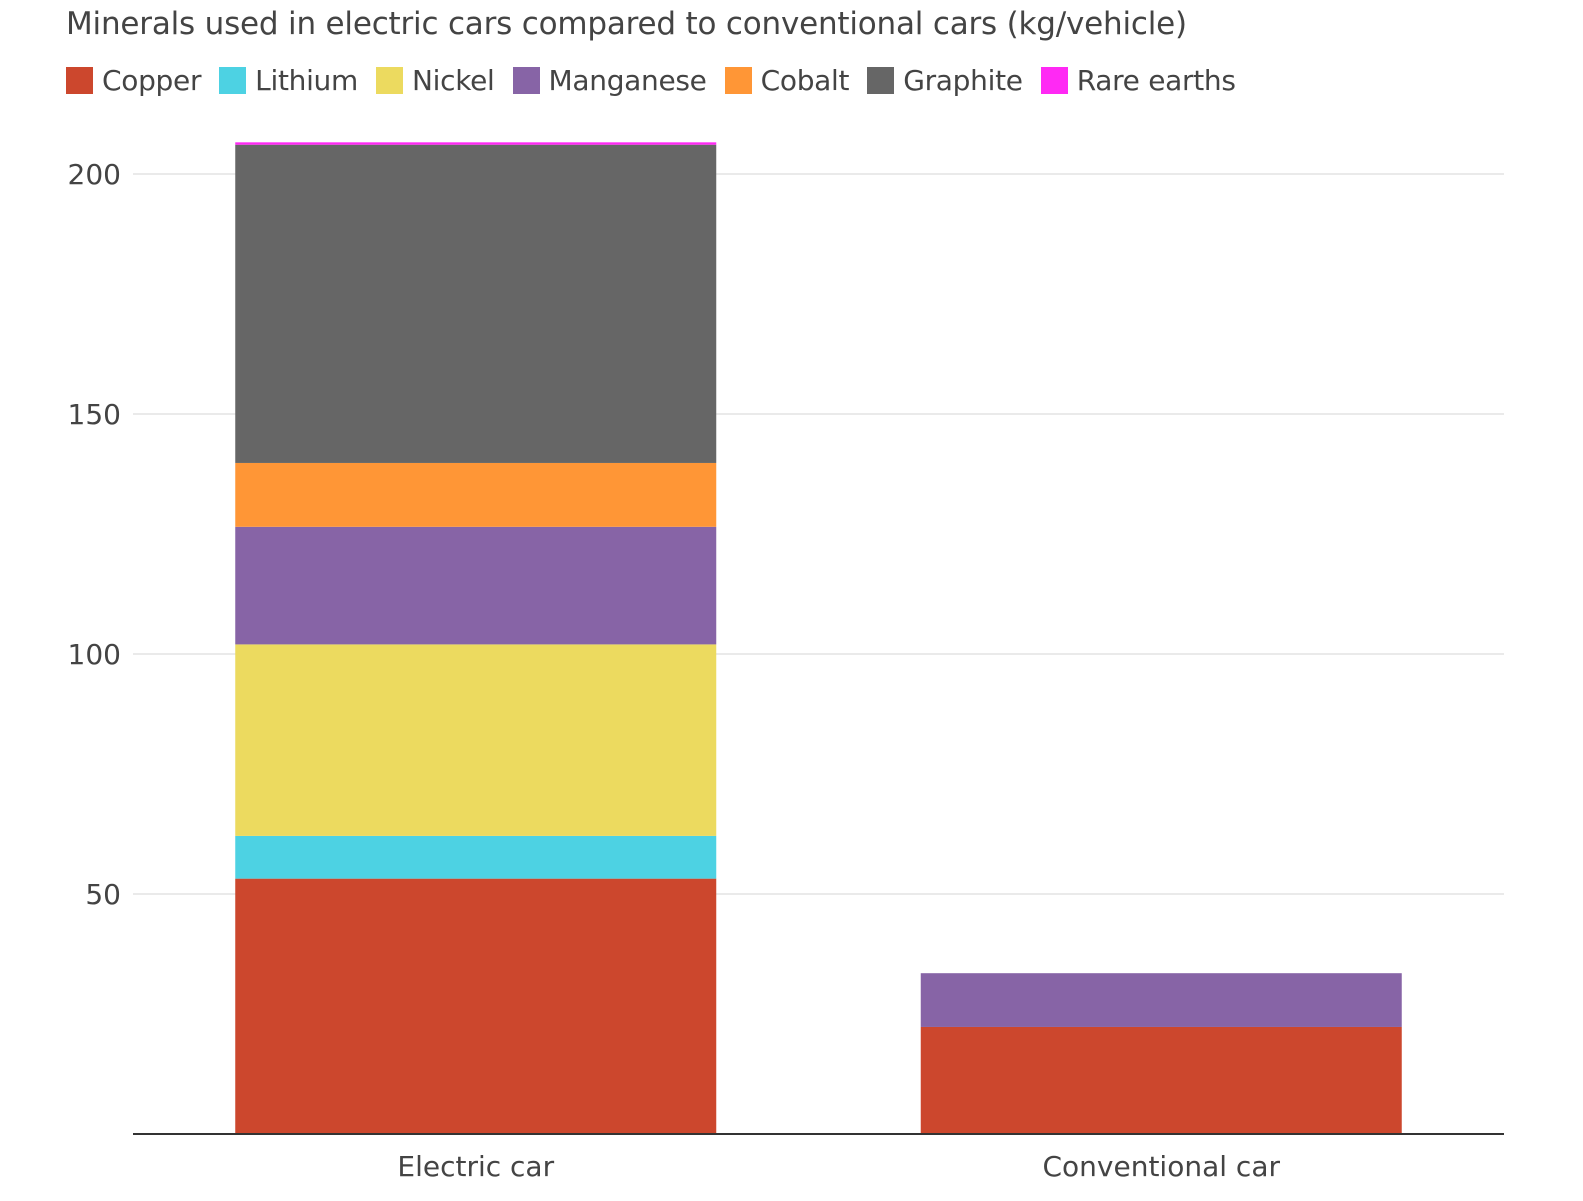  Describe the element at coordinates (1161, 1080) in the screenshot. I see `bar-segment-conventional-car-copper` at that location.